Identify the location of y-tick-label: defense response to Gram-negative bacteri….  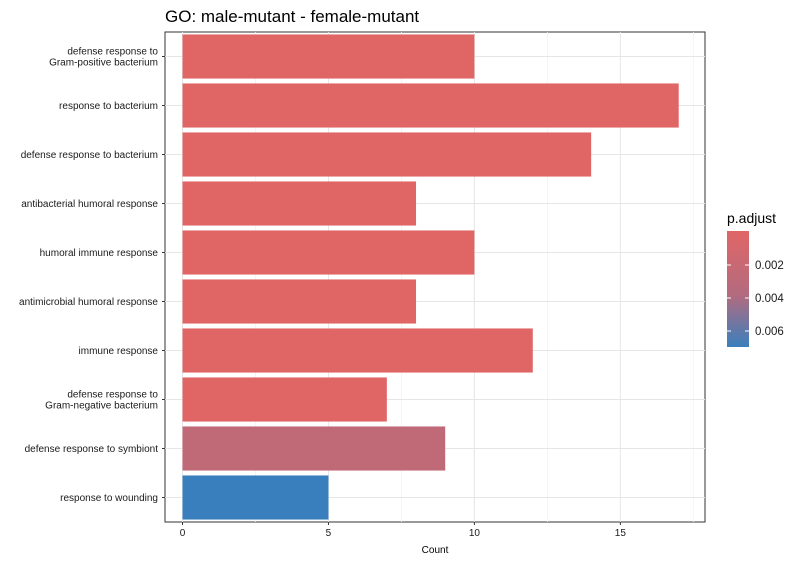
(101, 401).